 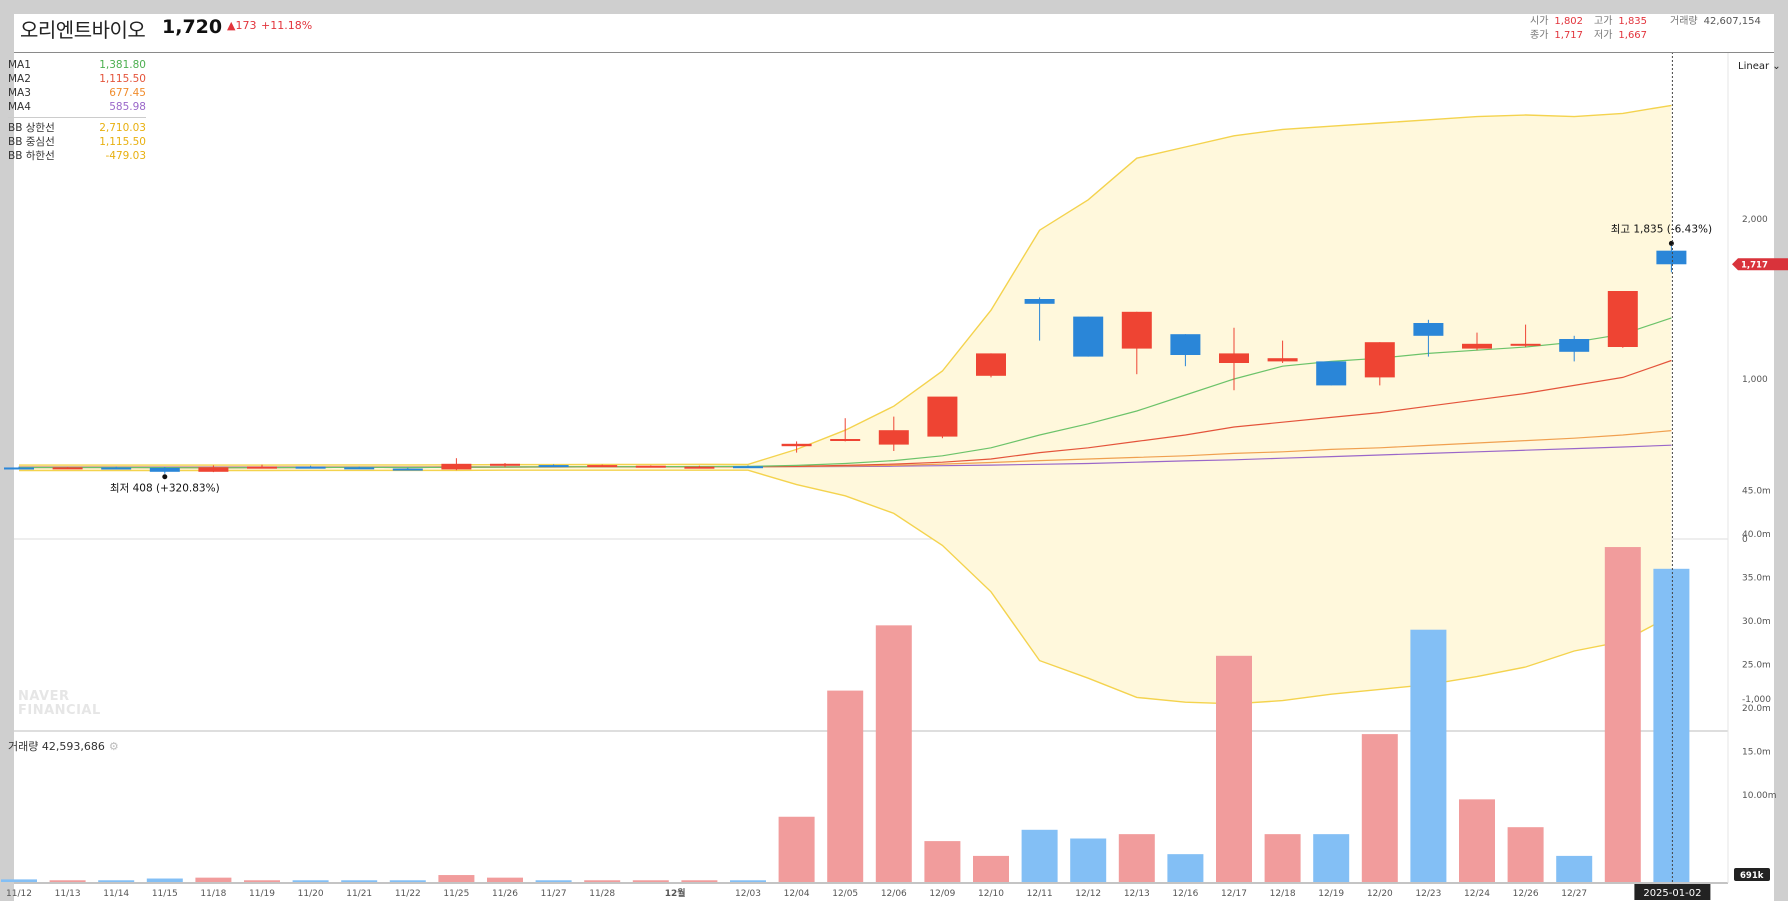 I want to click on legend-item: MA2 1,115.50, so click(x=77, y=79).